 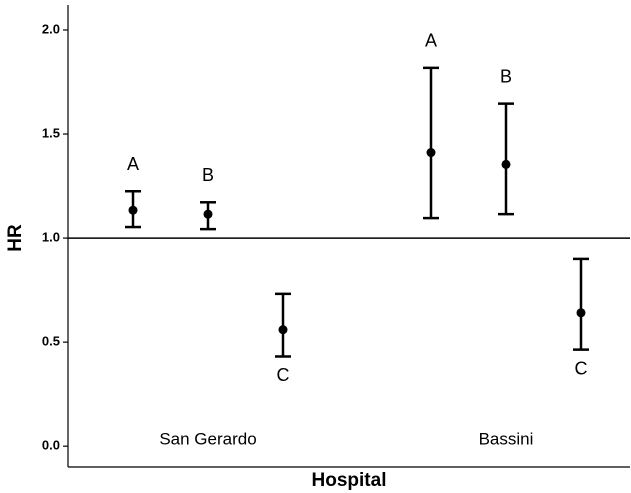 I want to click on y-tick-label: 0.0, so click(x=51, y=445).